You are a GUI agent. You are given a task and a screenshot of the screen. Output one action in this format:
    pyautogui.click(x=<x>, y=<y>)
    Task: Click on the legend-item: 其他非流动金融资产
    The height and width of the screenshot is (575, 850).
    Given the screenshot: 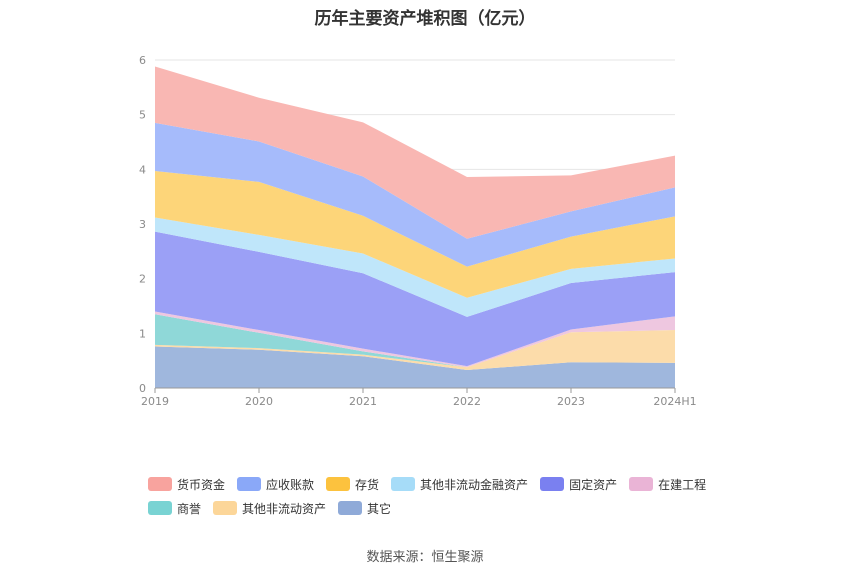 What is the action you would take?
    pyautogui.click(x=459, y=484)
    